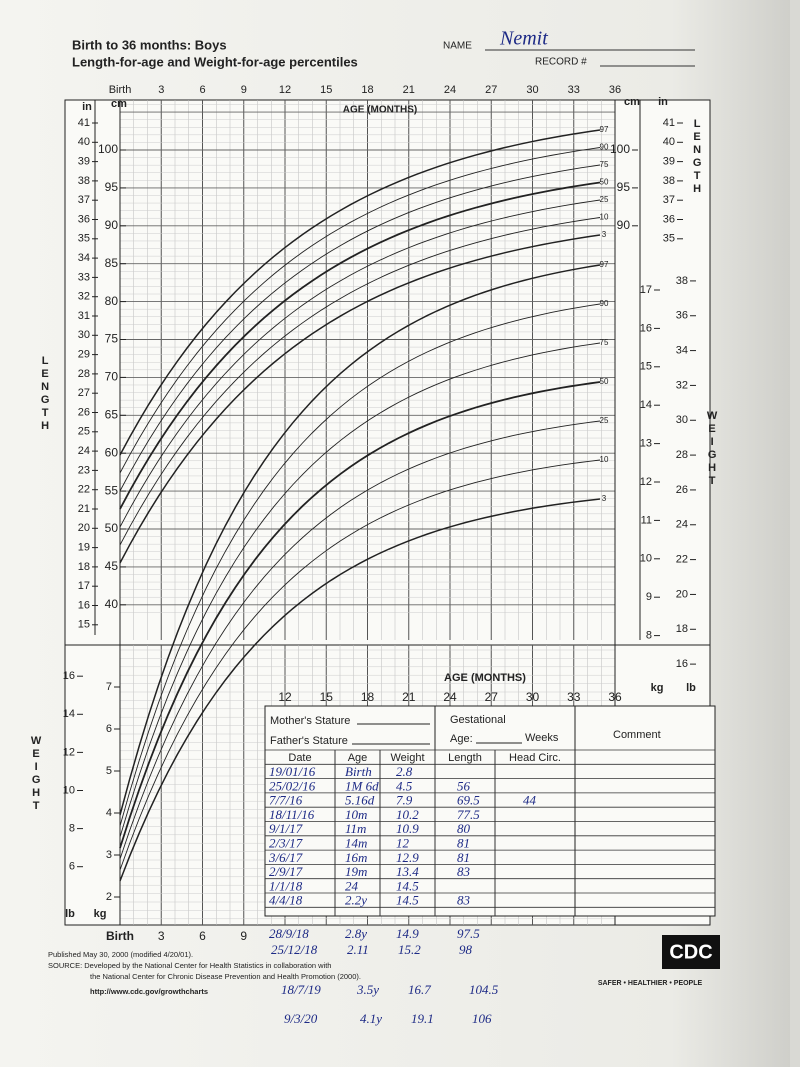  I want to click on percentile-label: 97, so click(604, 129).